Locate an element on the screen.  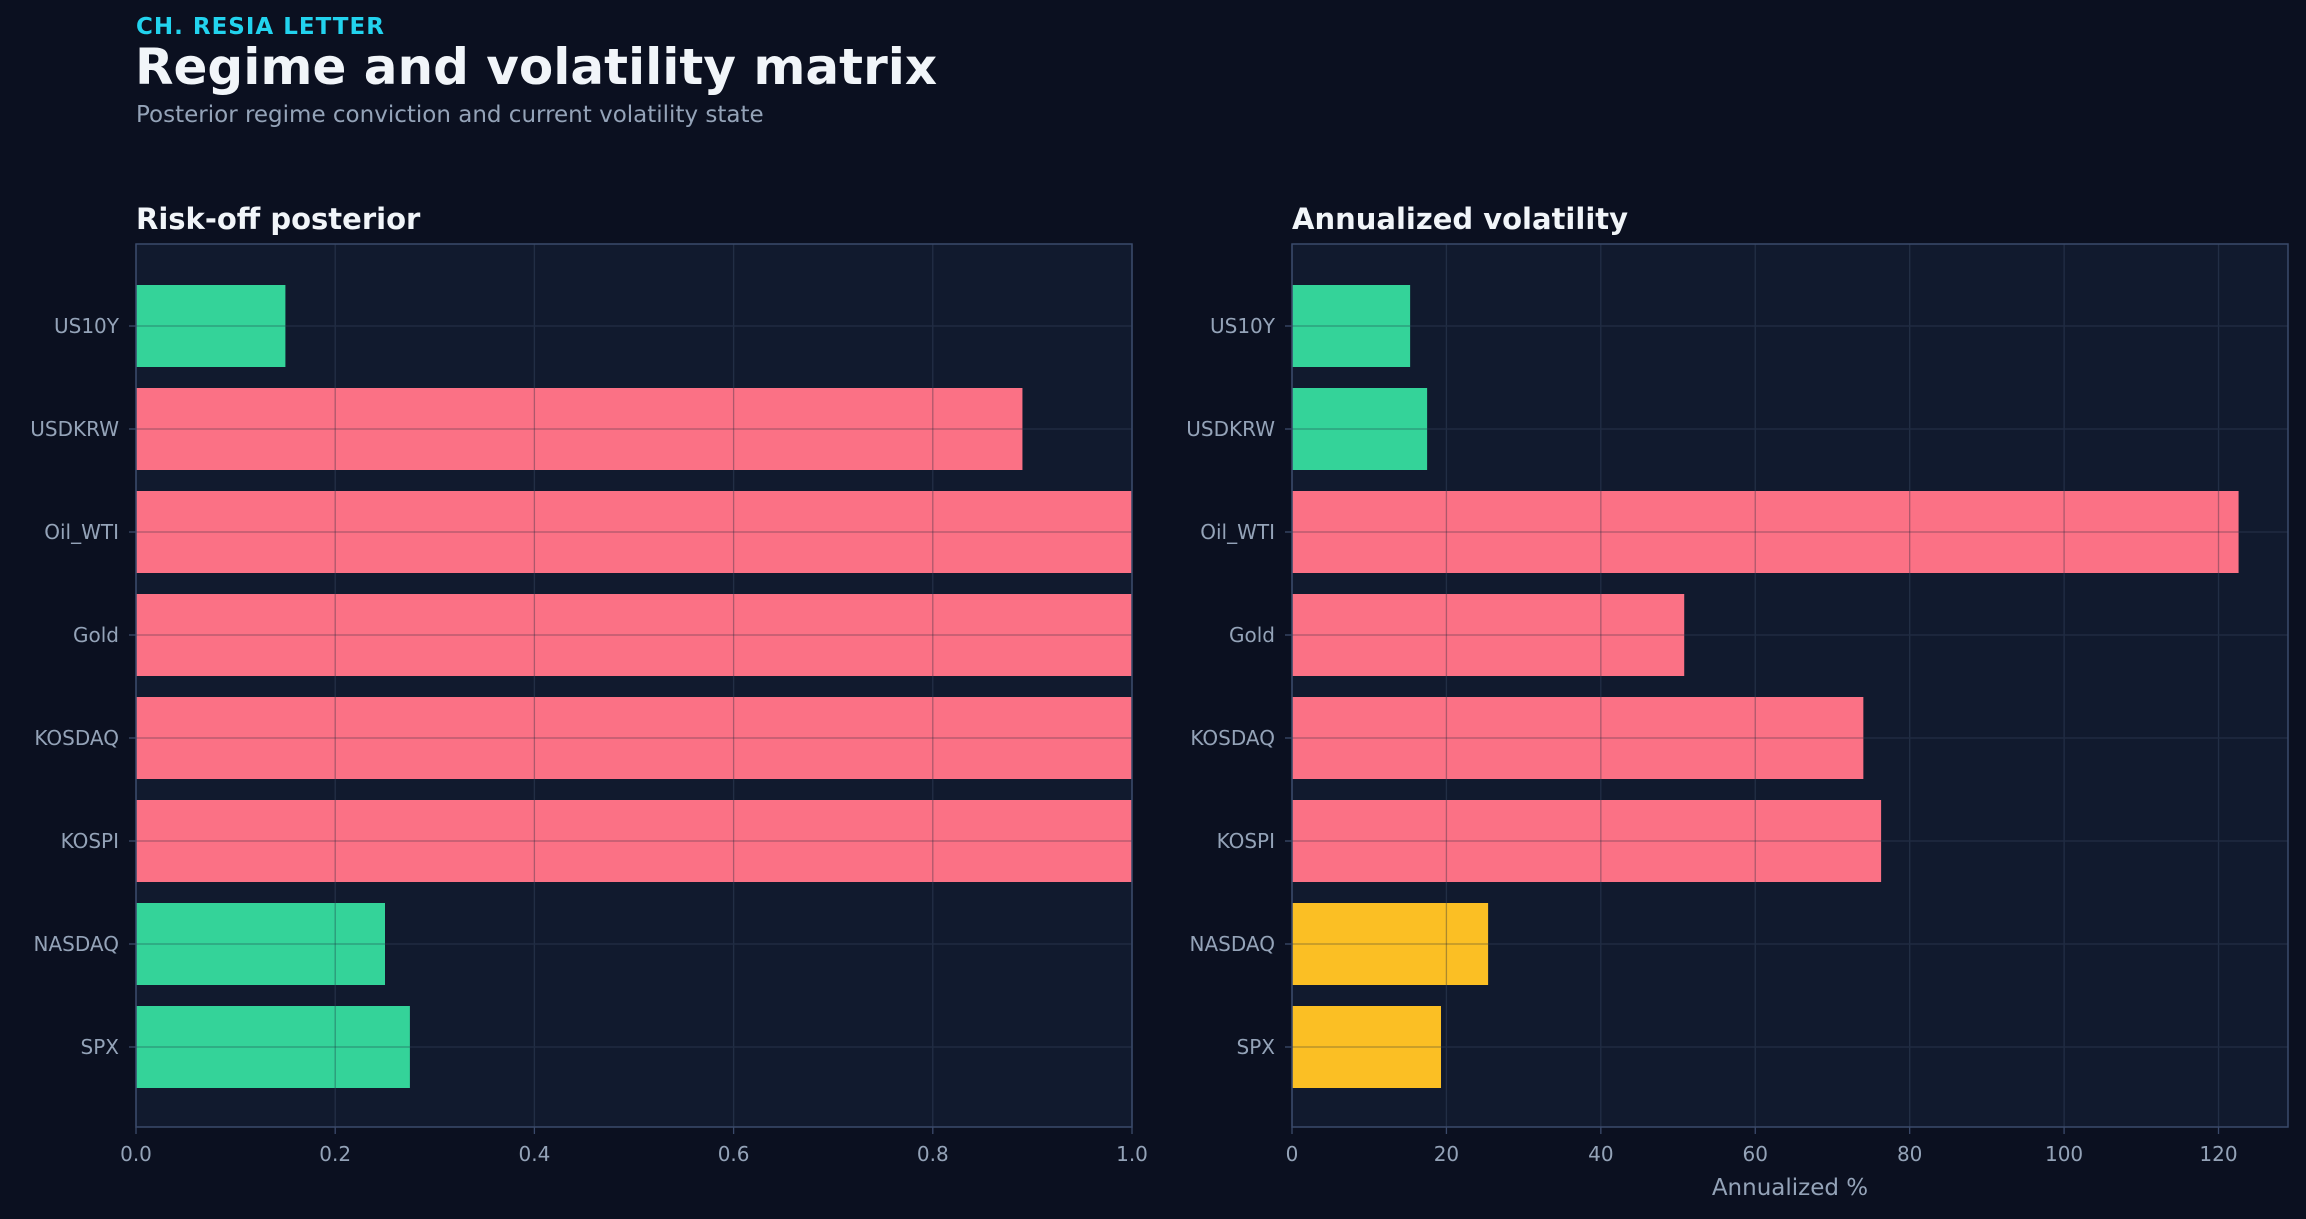
x-tick-label: 0.6 is located at coordinates (734, 1154).